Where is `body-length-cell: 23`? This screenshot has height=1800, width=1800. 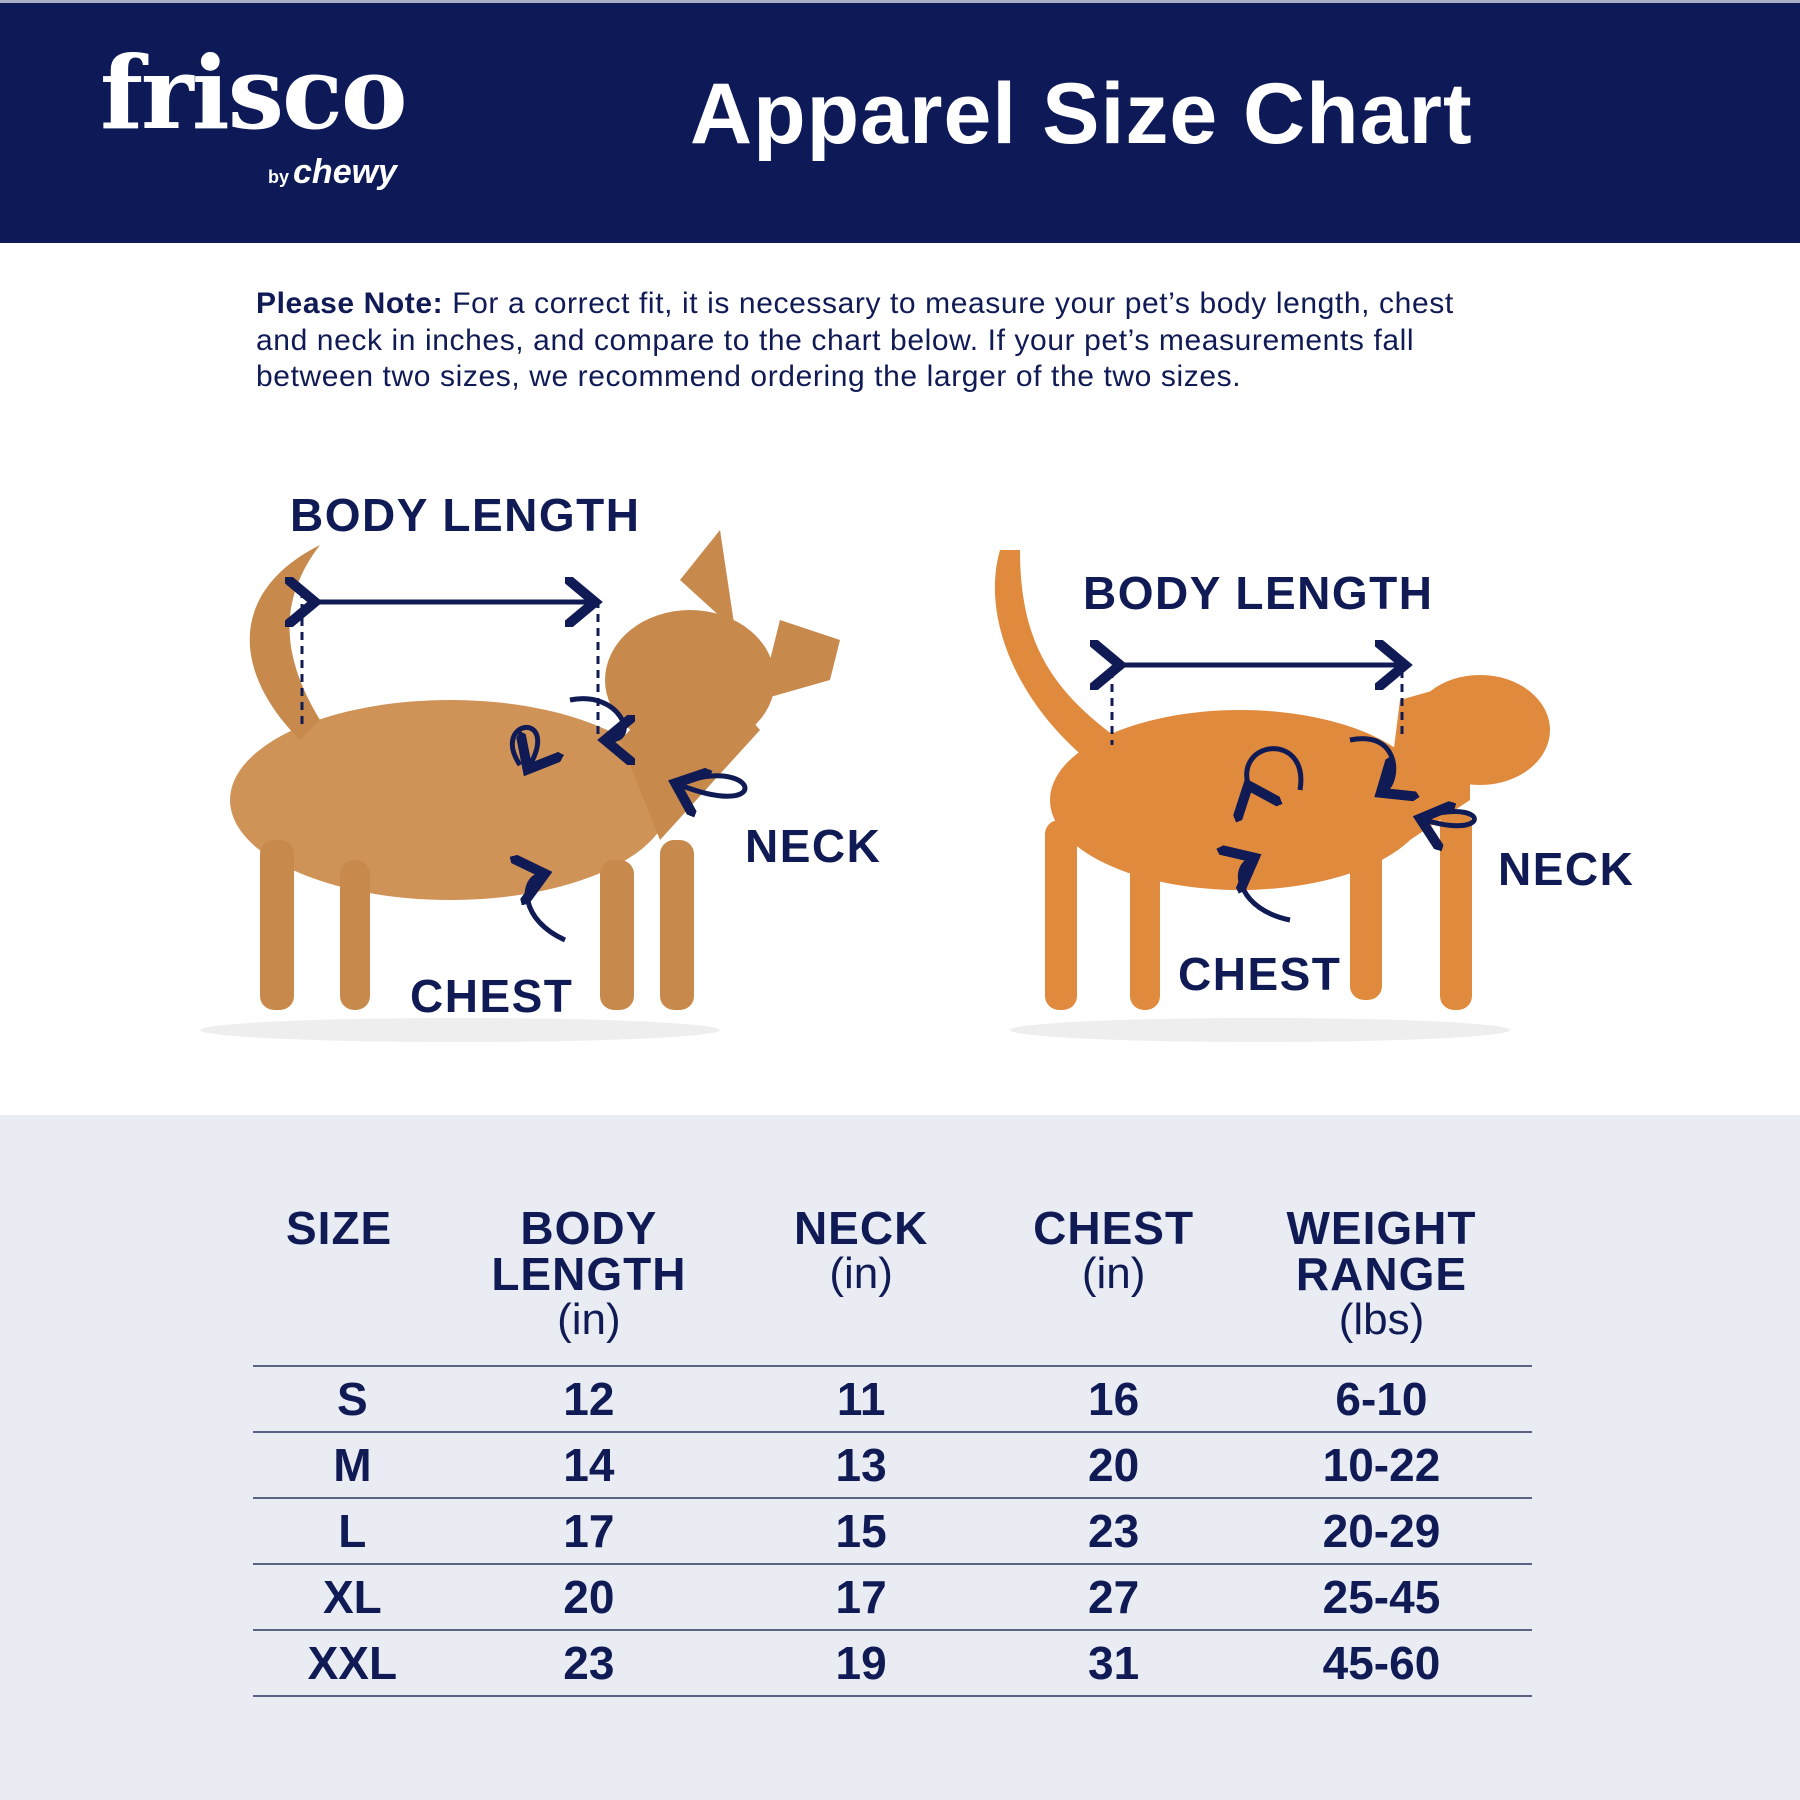 body-length-cell: 23 is located at coordinates (589, 1663).